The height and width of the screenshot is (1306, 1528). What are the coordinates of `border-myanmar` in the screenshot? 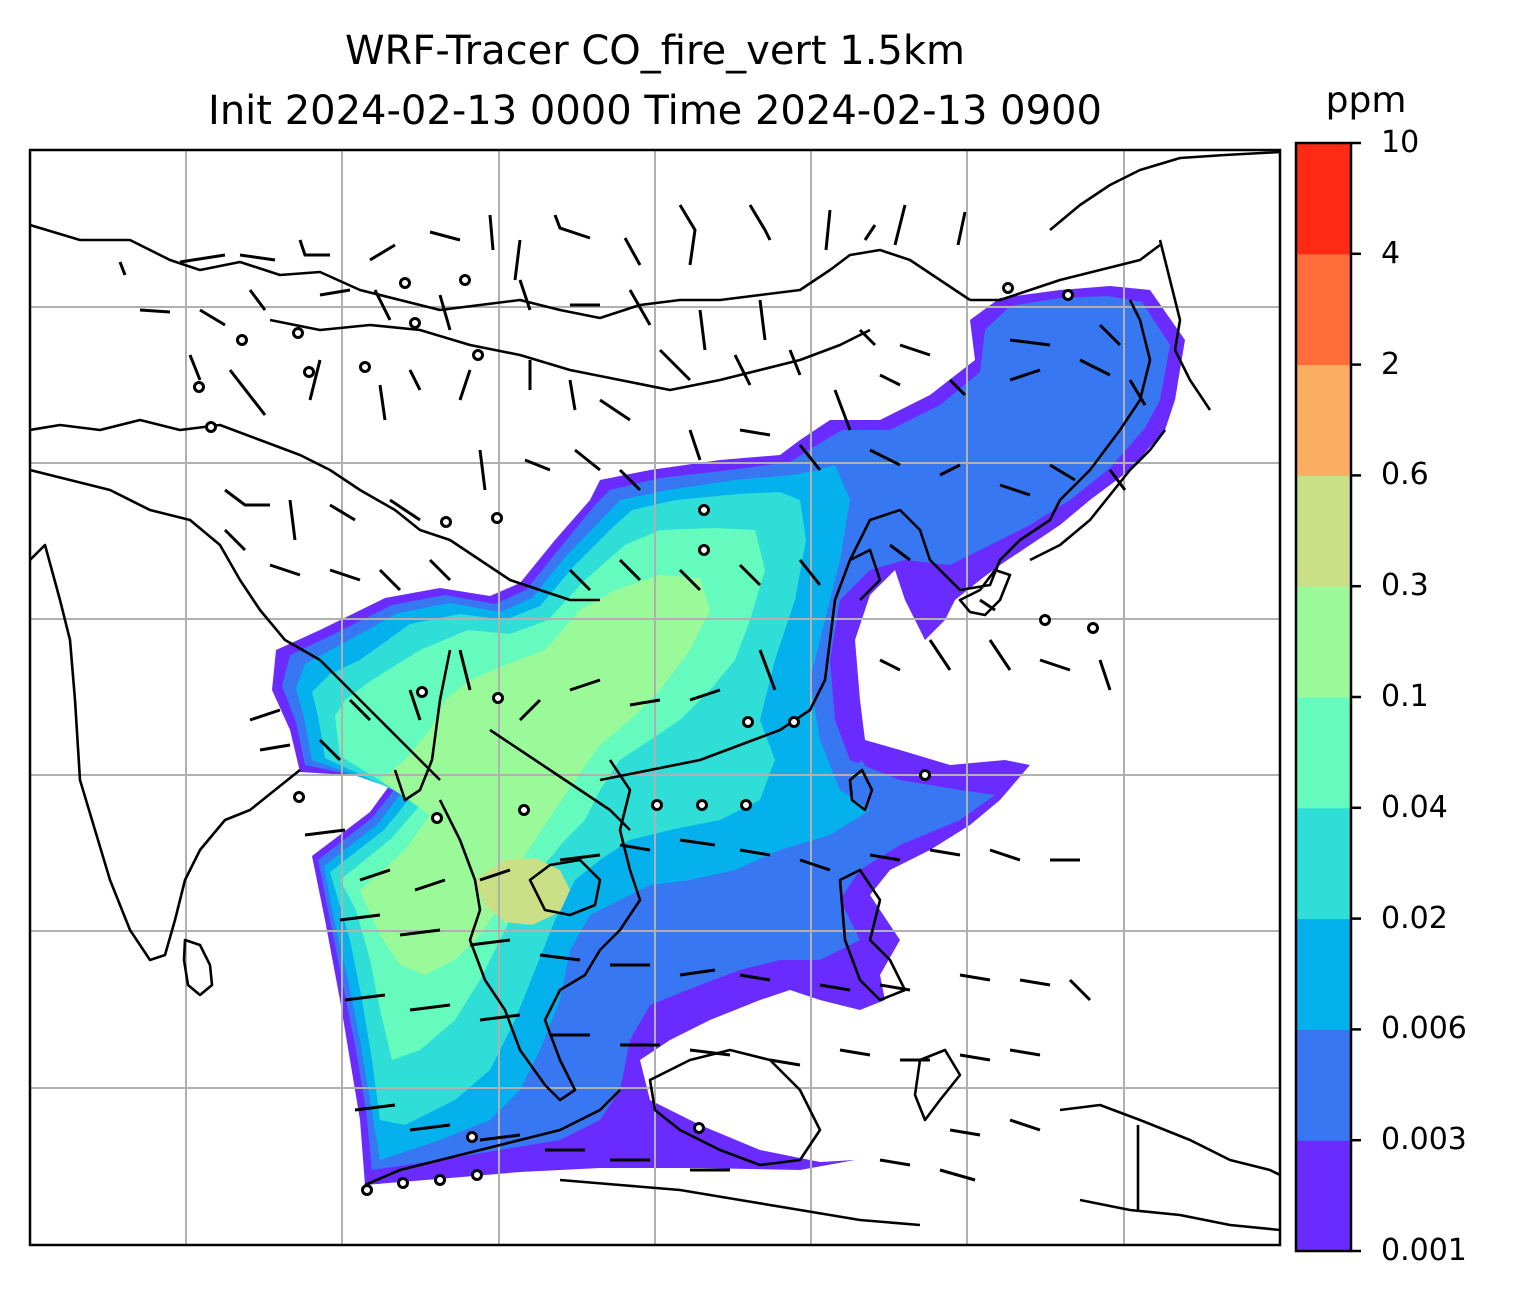 It's located at (380, 720).